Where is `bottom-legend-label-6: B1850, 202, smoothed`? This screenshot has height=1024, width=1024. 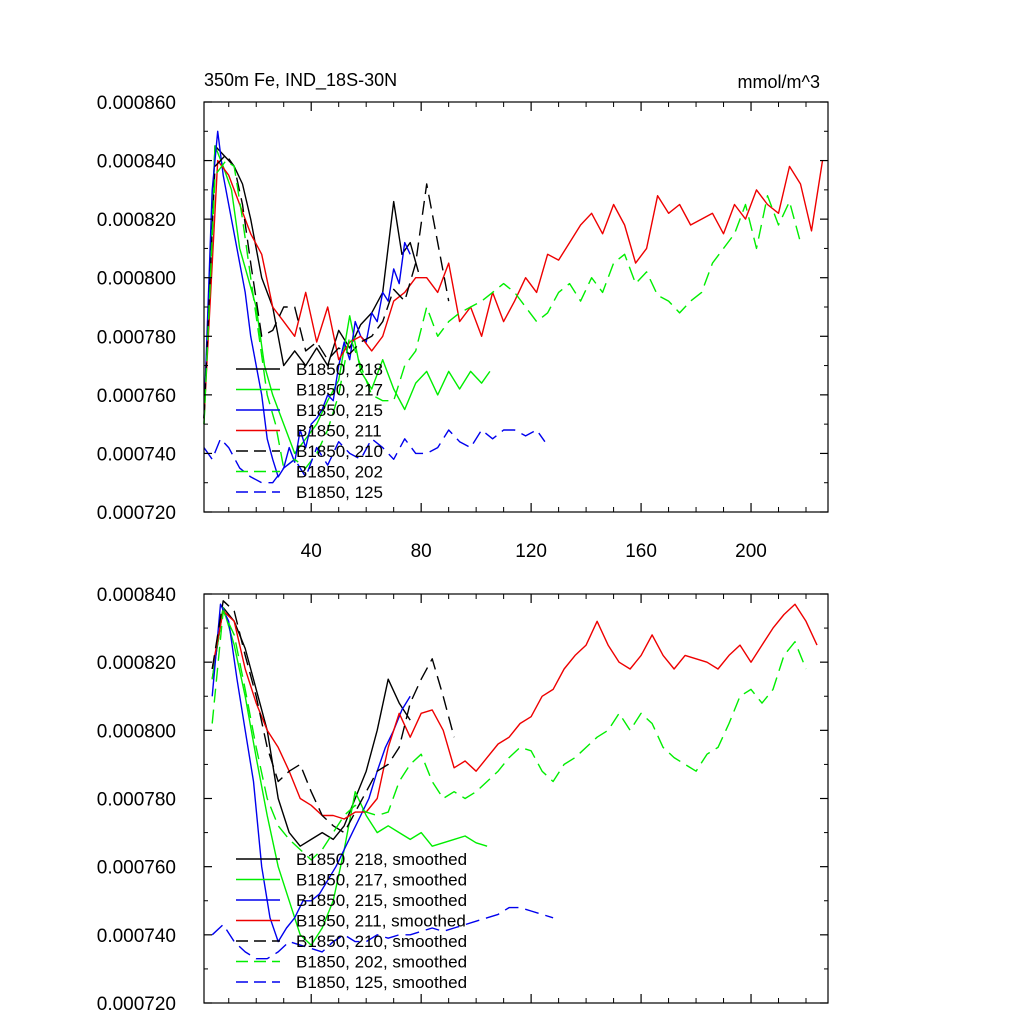 bottom-legend-label-6: B1850, 202, smoothed is located at coordinates (381, 962).